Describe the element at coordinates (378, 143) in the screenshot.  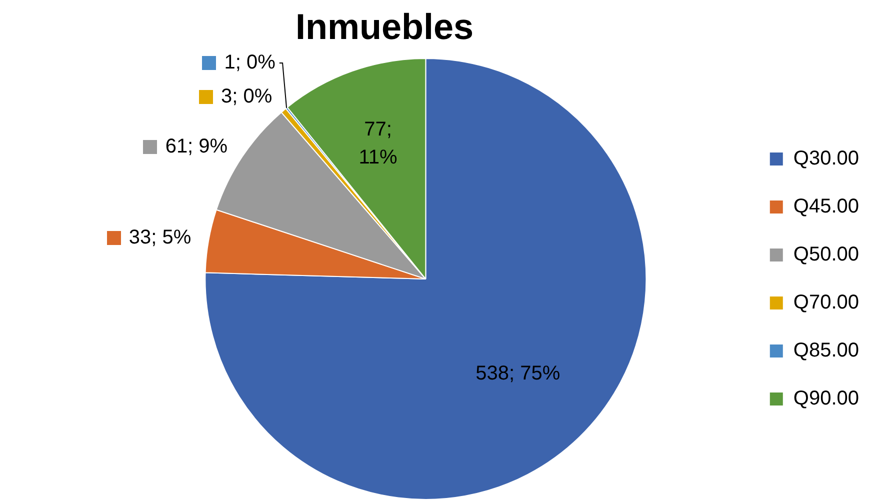
I see `data-label: 77; 11%` at that location.